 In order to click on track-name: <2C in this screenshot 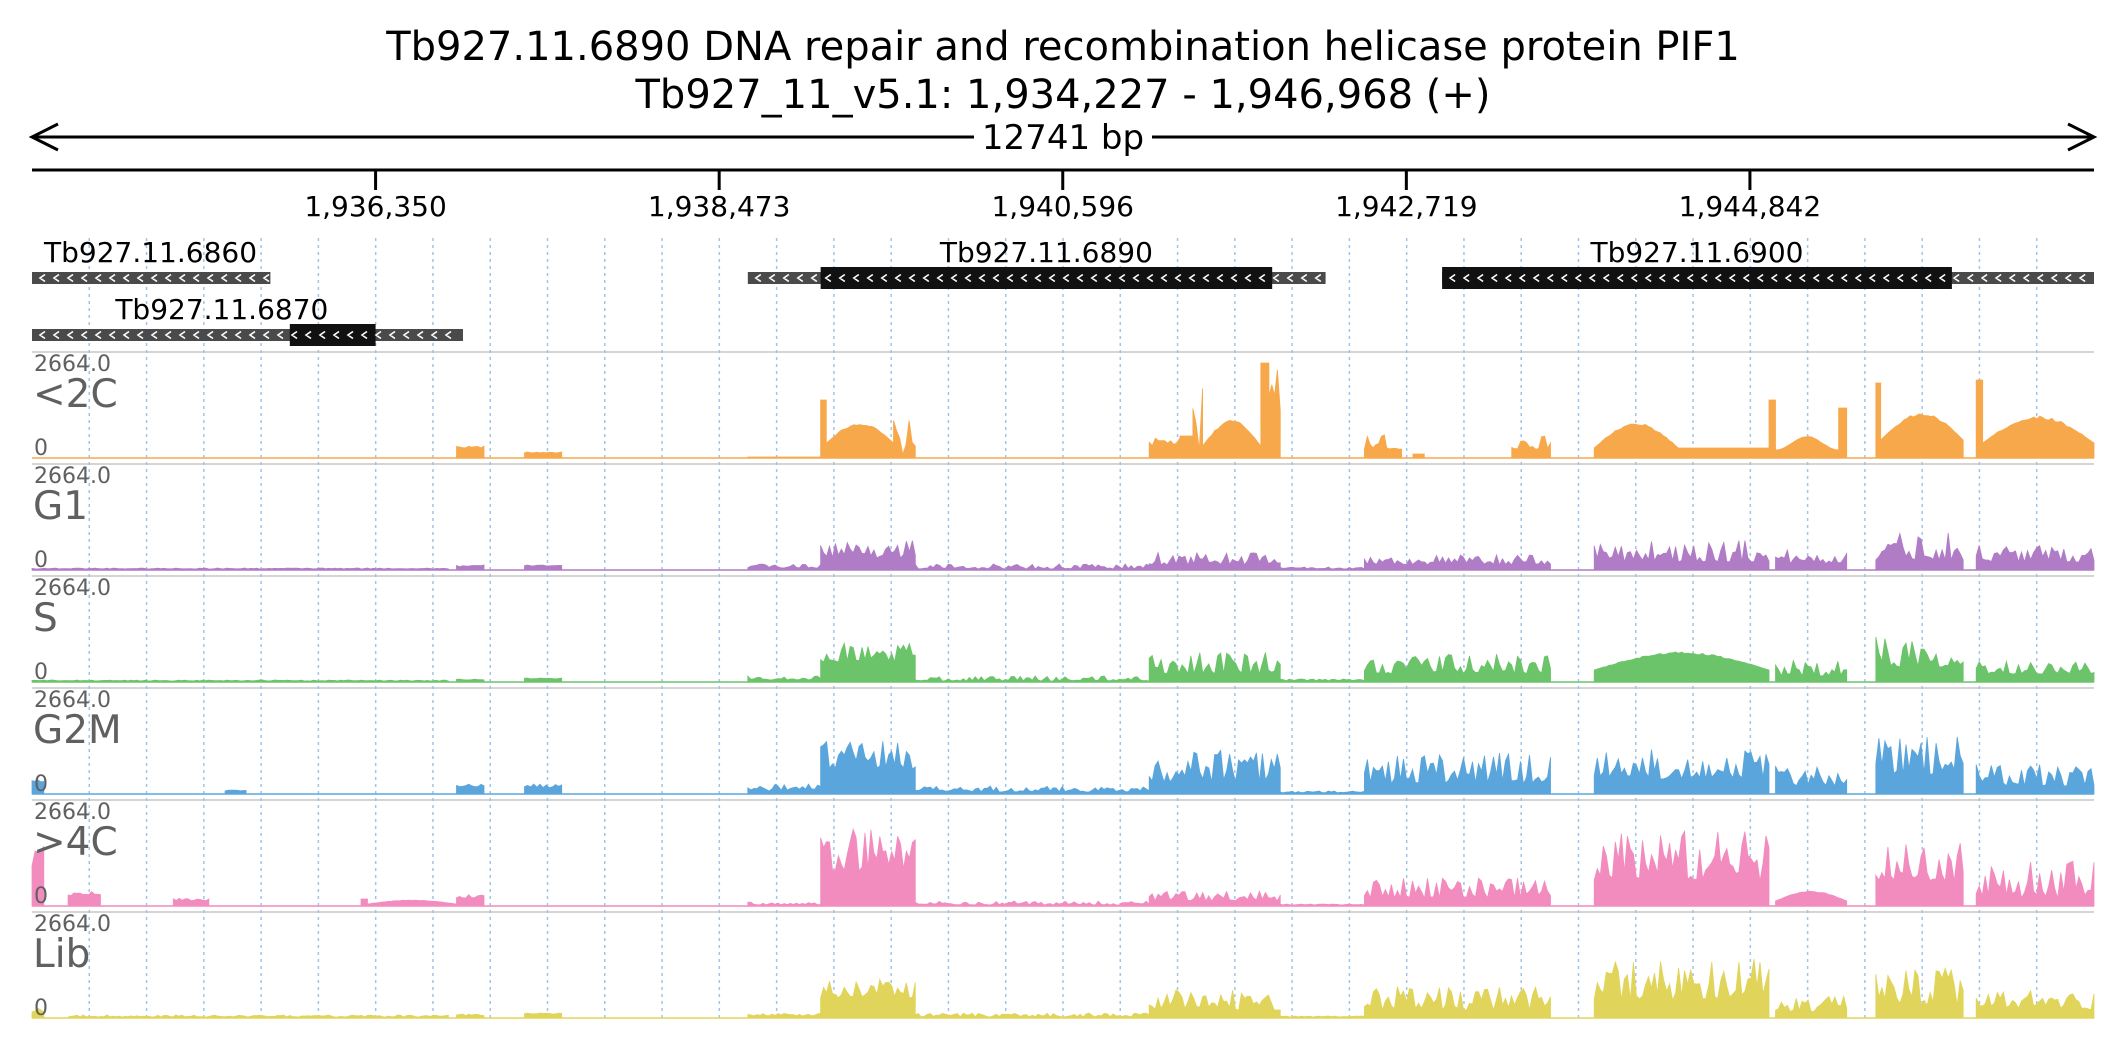, I will do `click(75, 394)`.